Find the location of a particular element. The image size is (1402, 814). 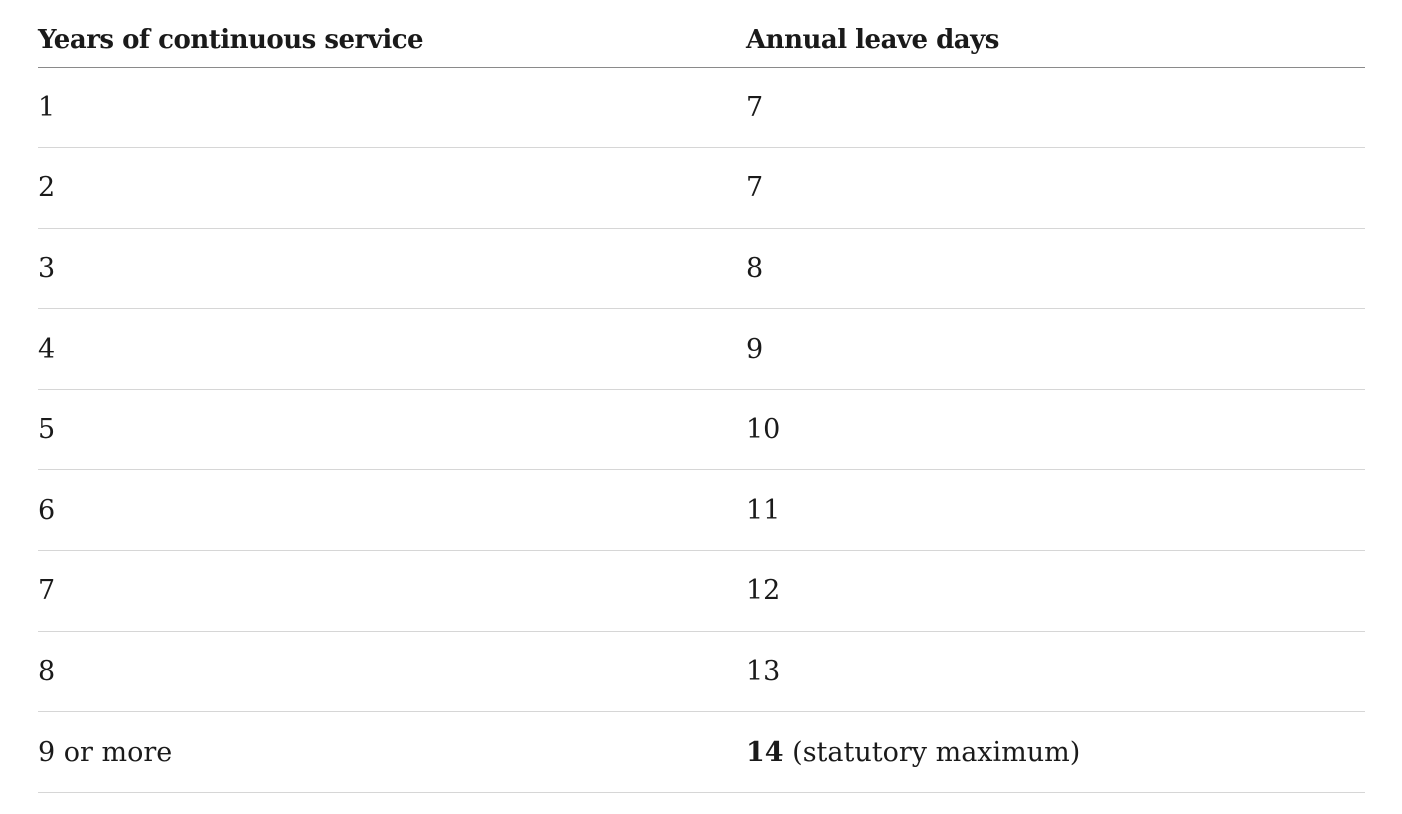

leave-days-value: 10 is located at coordinates (763, 430).